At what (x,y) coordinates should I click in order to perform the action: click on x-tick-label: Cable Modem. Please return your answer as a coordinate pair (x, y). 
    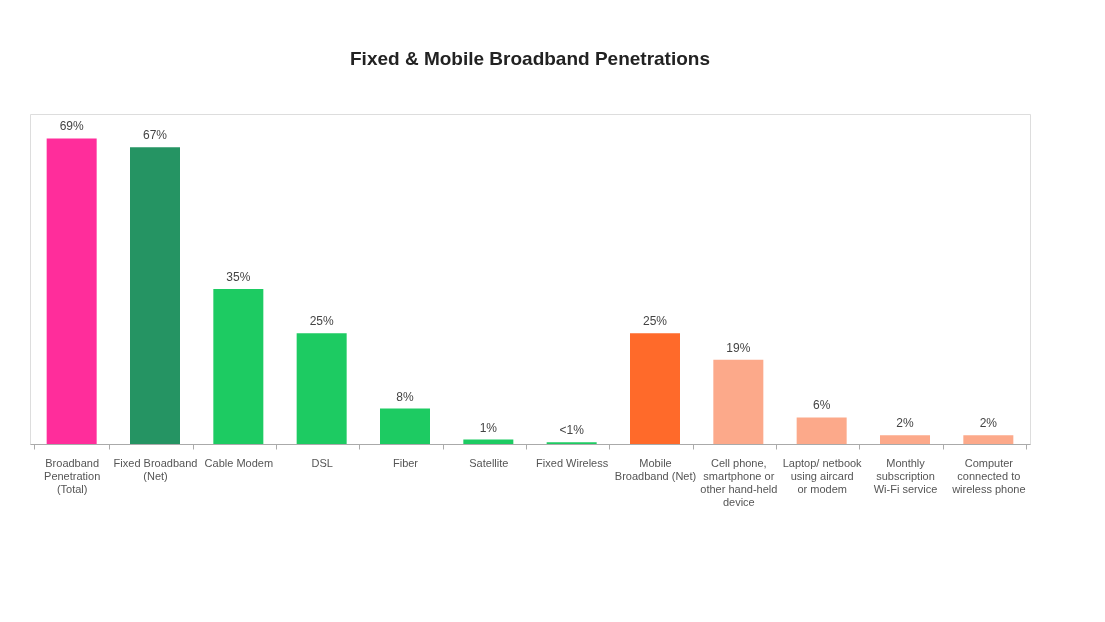
    Looking at the image, I should click on (239, 462).